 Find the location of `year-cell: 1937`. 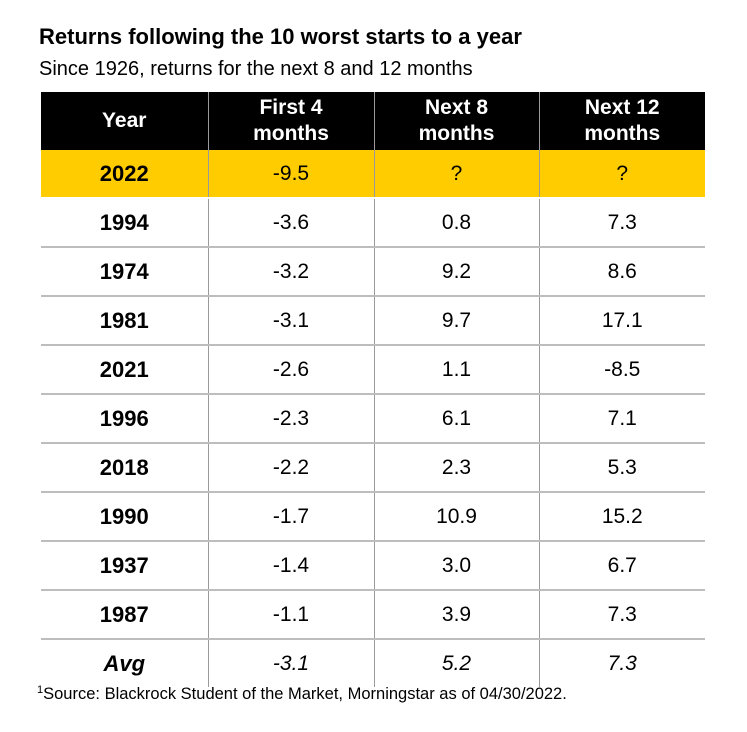

year-cell: 1937 is located at coordinates (124, 566).